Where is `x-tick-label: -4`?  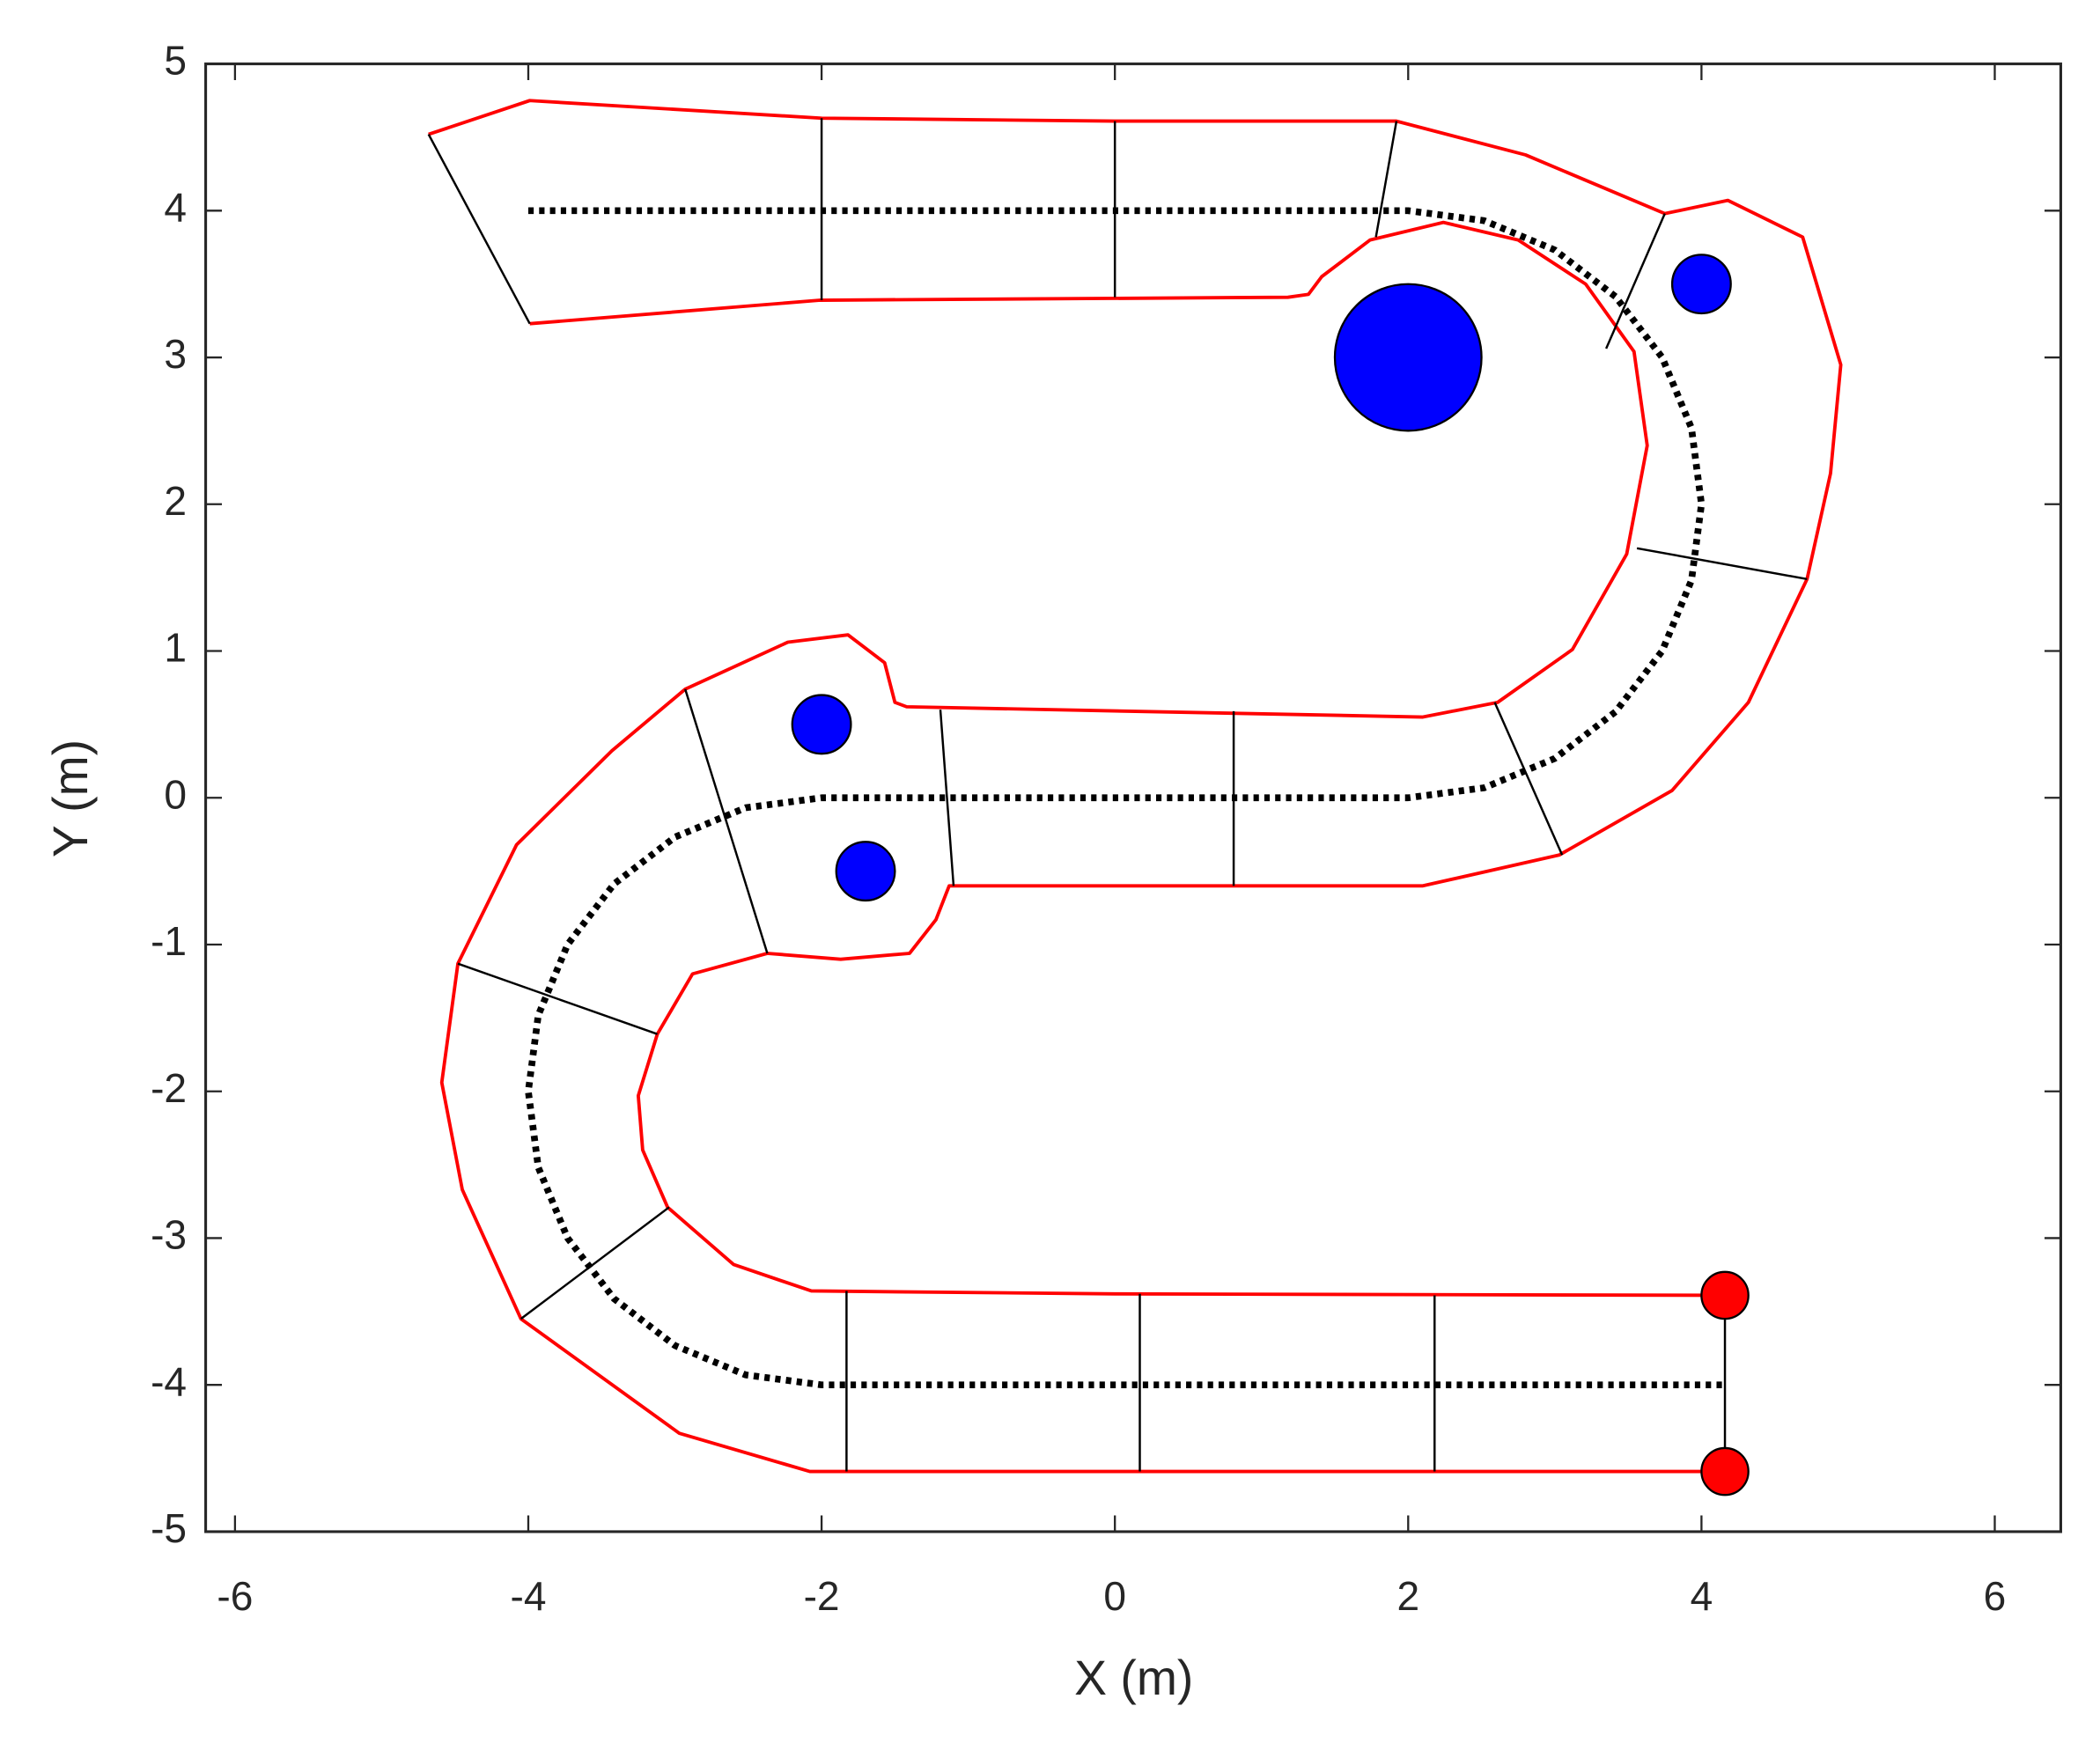 x-tick-label: -4 is located at coordinates (528, 1596).